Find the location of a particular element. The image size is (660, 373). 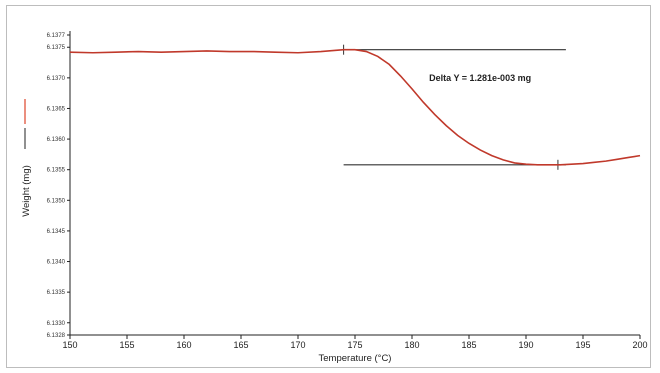

y-tick-label: 6.1330 is located at coordinates (56, 324).